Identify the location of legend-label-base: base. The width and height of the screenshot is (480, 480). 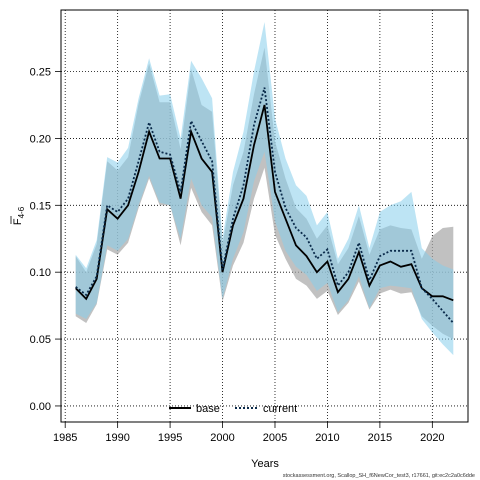
(208, 409).